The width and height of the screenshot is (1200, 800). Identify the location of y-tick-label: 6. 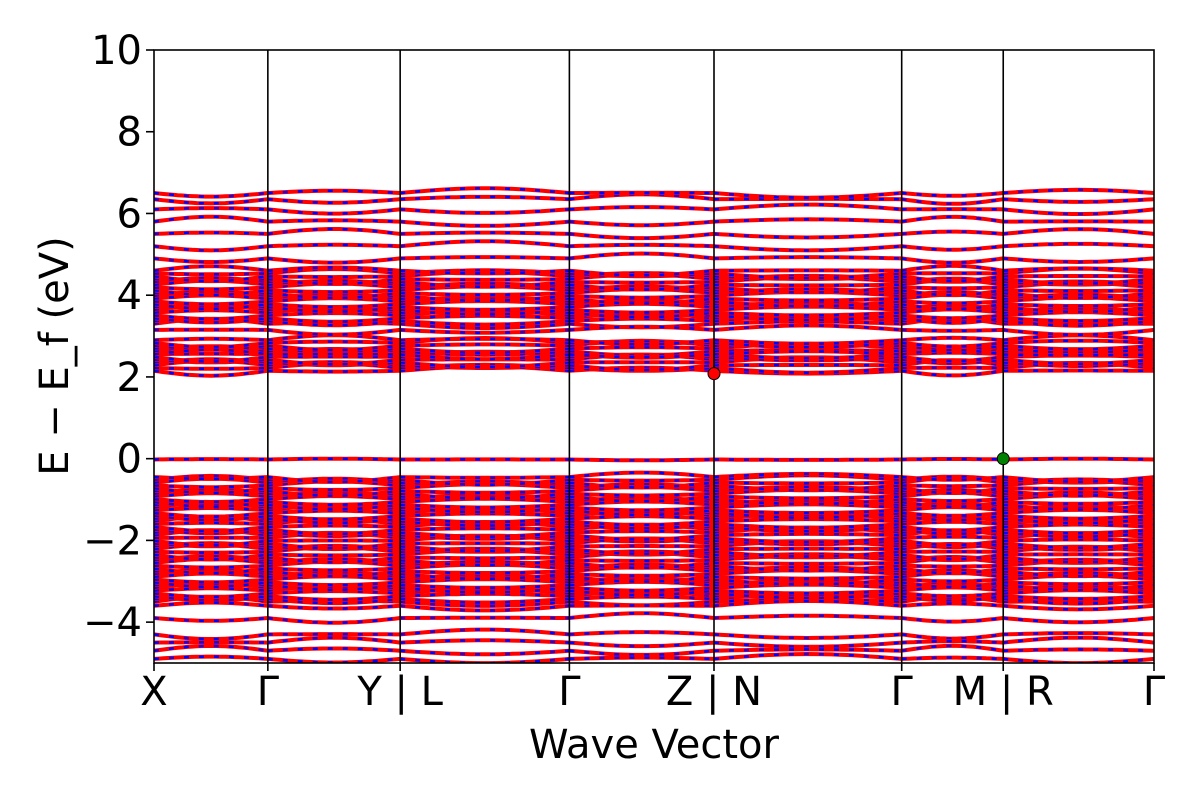
(129, 214).